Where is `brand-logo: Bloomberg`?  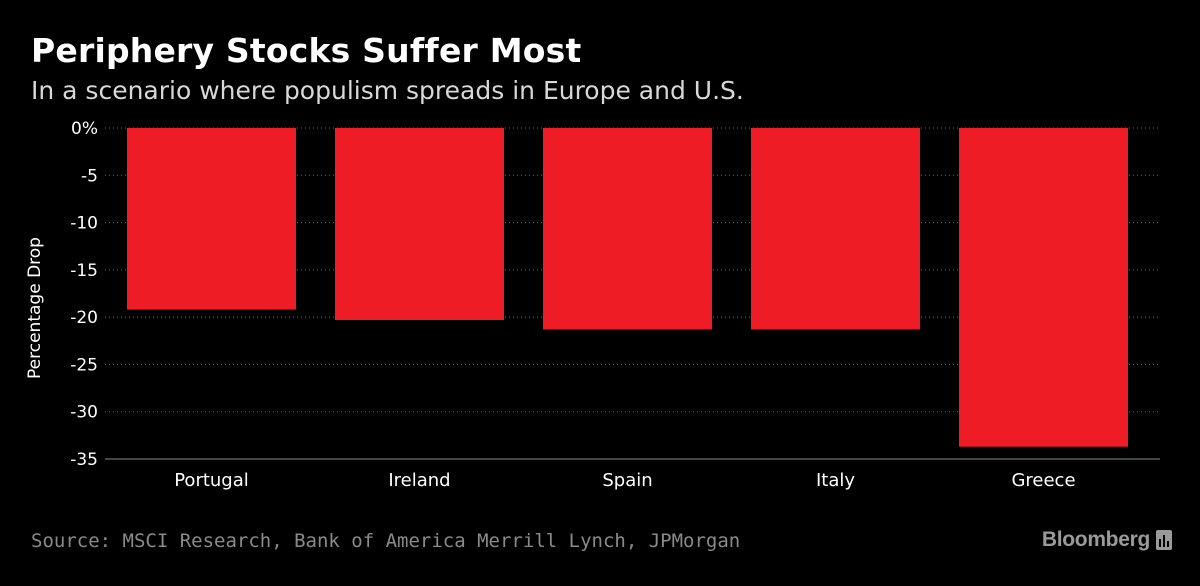
brand-logo: Bloomberg is located at coordinates (1107, 540).